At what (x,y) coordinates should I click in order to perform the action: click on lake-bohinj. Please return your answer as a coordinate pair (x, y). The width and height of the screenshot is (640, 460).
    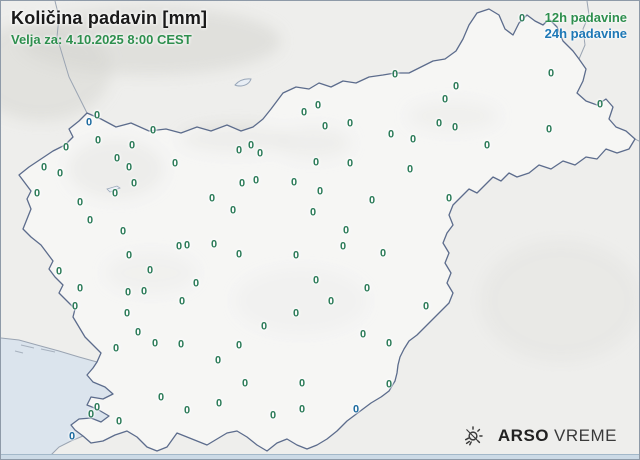
    Looking at the image, I should click on (113, 189).